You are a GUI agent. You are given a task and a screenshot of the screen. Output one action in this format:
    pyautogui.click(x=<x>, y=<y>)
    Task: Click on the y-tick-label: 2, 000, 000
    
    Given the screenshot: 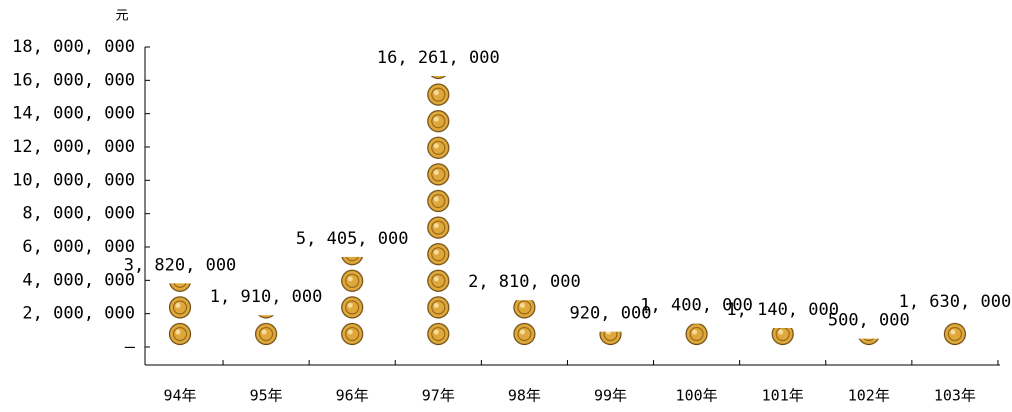 What is the action you would take?
    pyautogui.click(x=78, y=314)
    